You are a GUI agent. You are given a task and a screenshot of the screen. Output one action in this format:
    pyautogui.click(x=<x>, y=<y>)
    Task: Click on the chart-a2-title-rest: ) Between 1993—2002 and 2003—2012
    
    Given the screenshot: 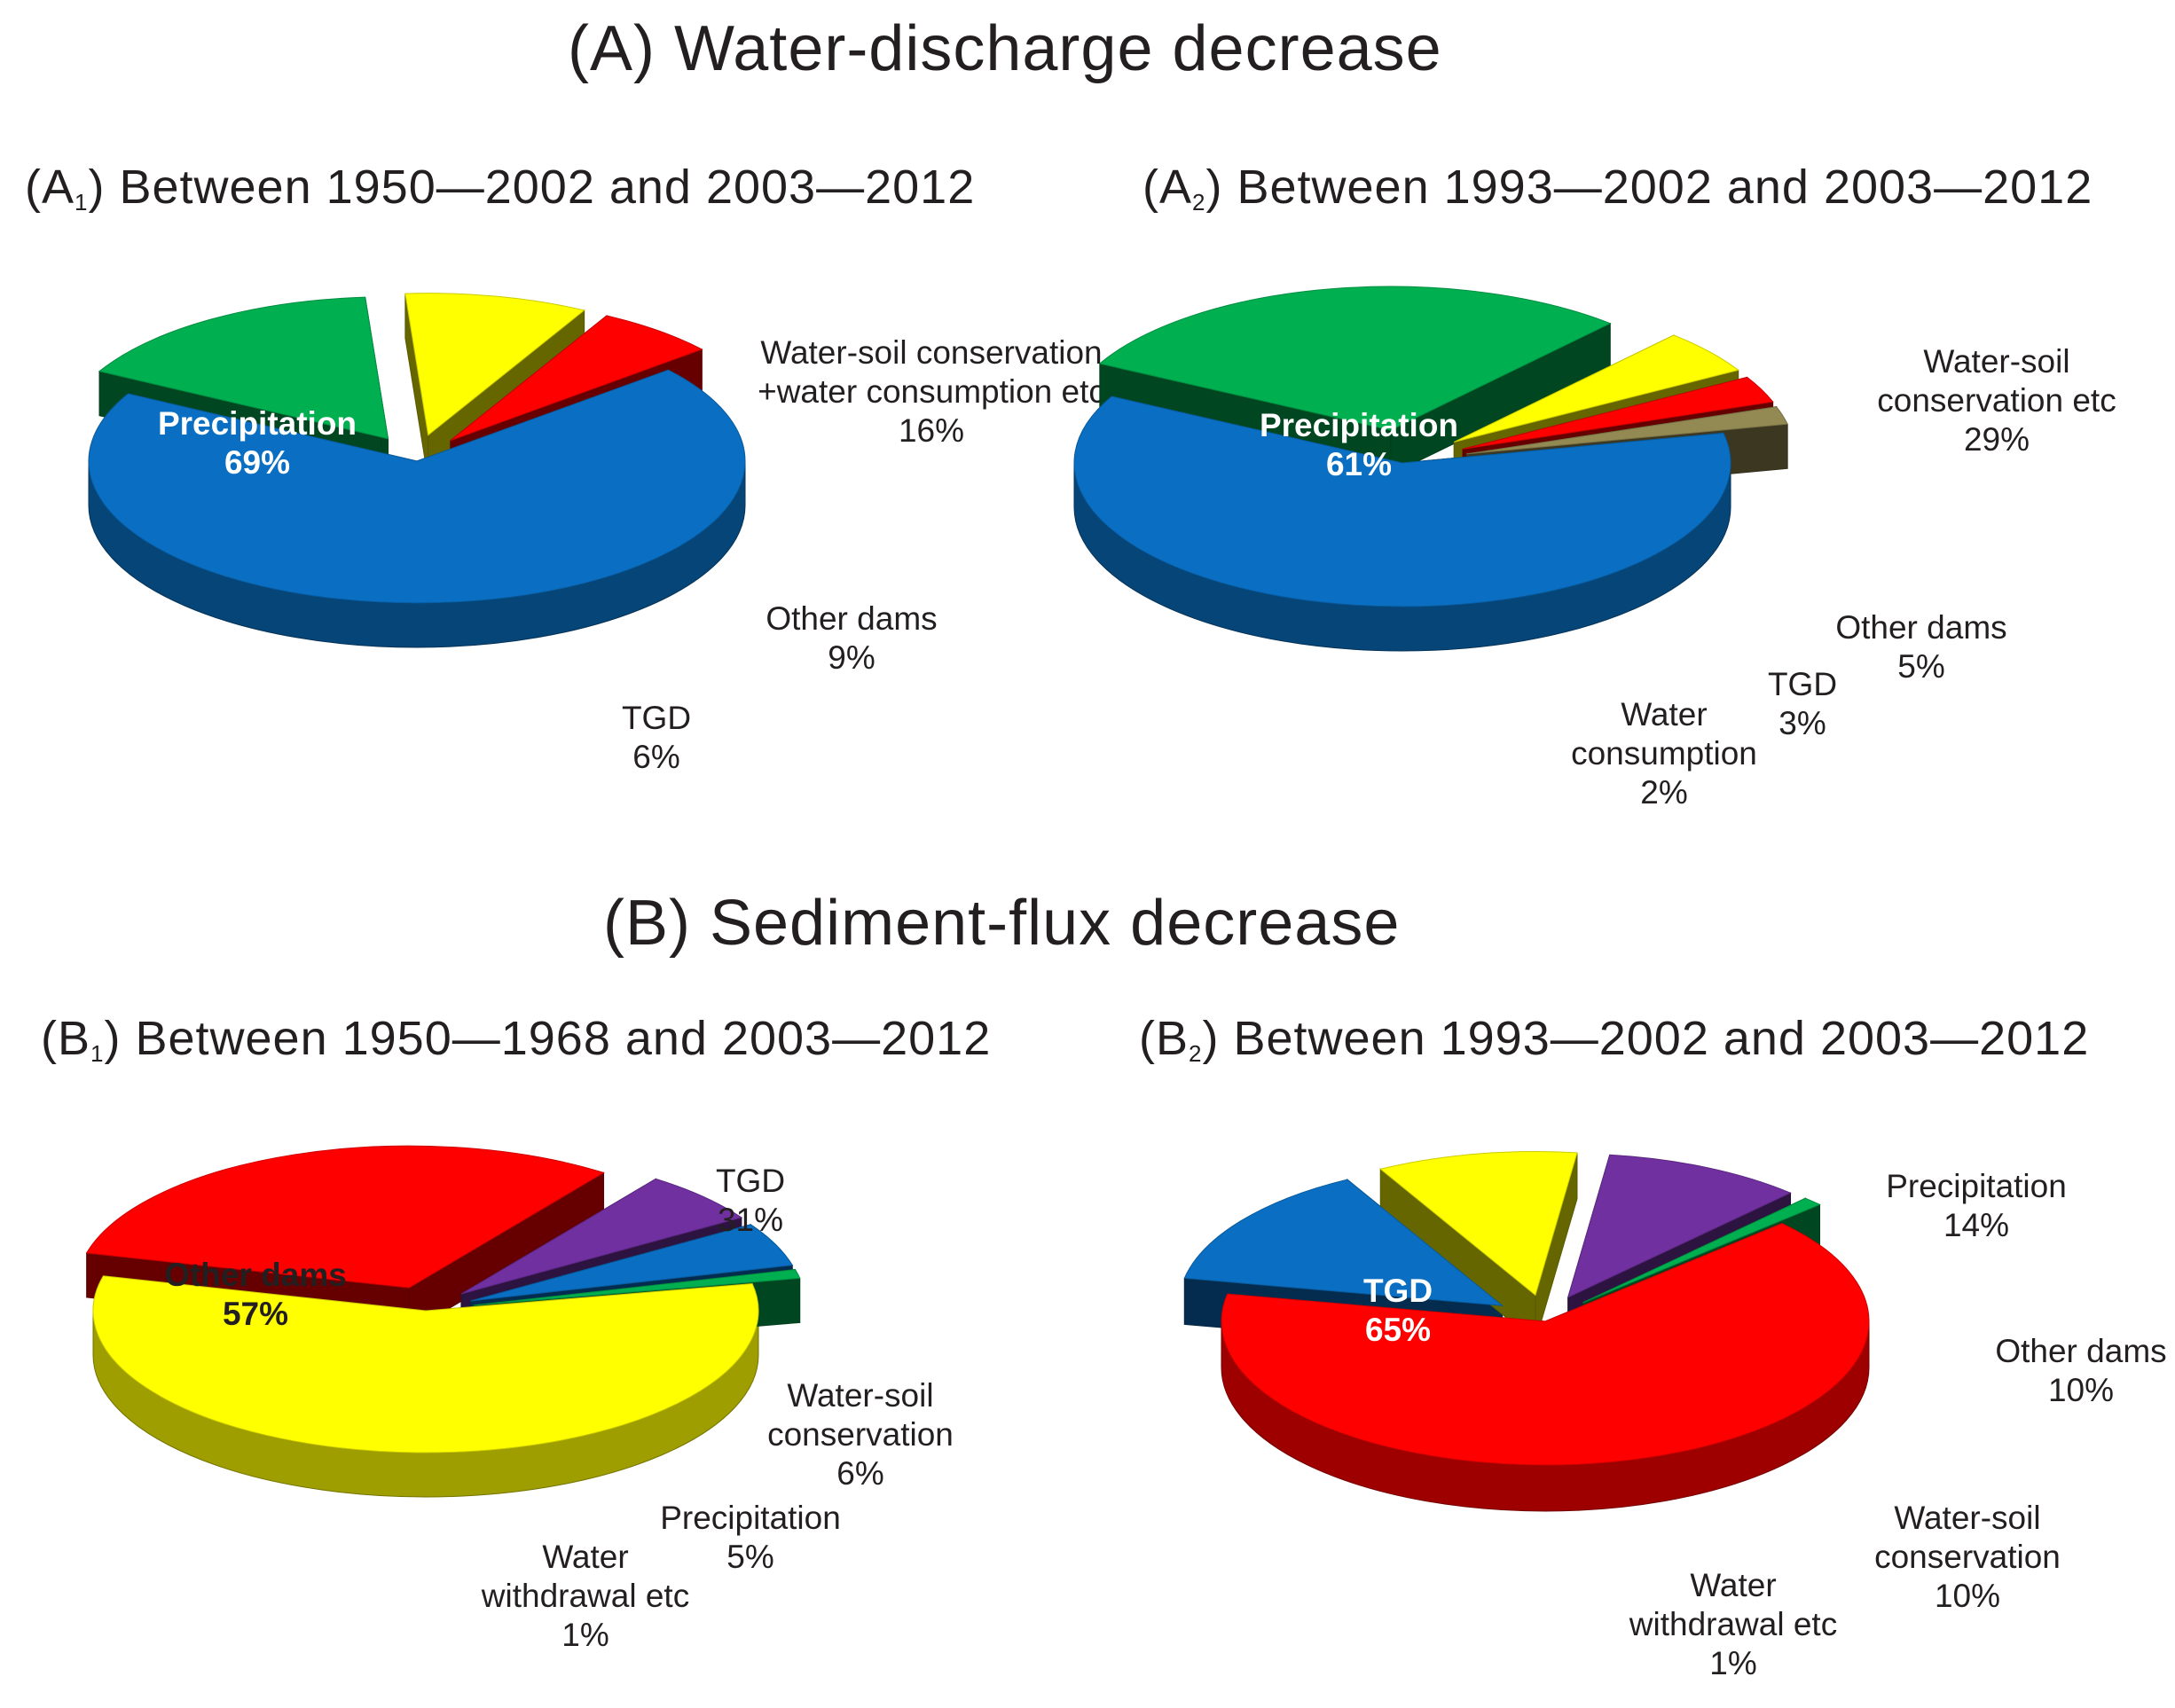 What is the action you would take?
    pyautogui.click(x=1649, y=187)
    